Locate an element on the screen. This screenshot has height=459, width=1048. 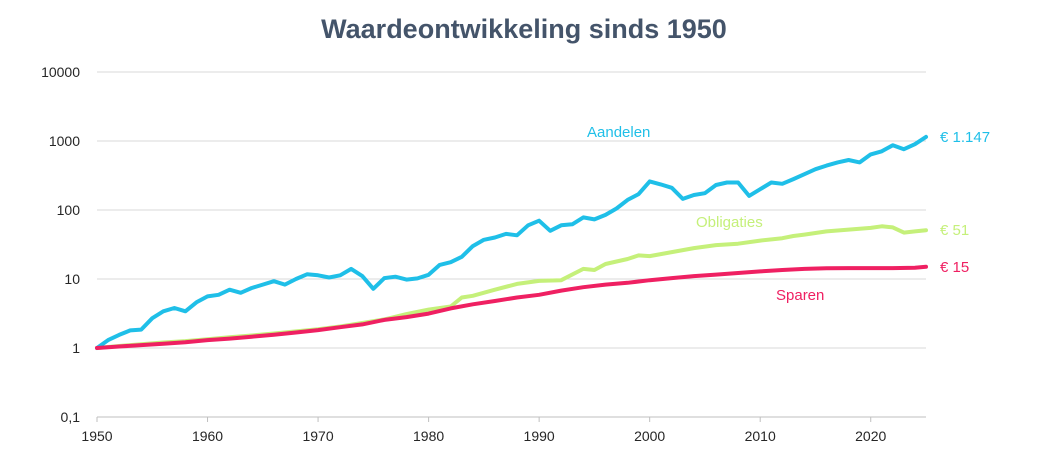
y-tick-label: 1000 is located at coordinates (64, 141).